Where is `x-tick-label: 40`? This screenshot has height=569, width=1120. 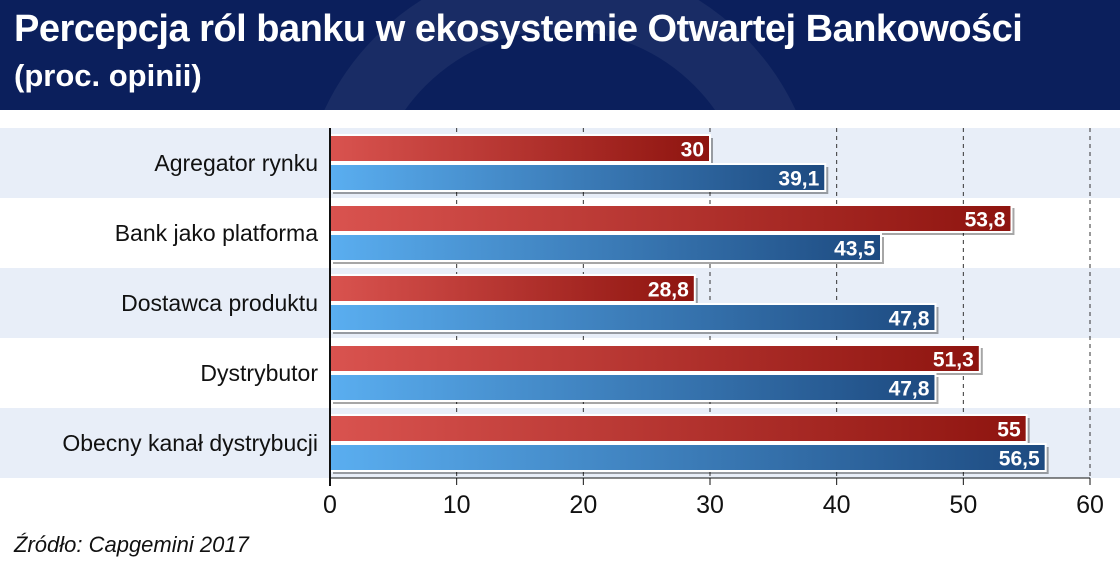
x-tick-label: 40 is located at coordinates (837, 505).